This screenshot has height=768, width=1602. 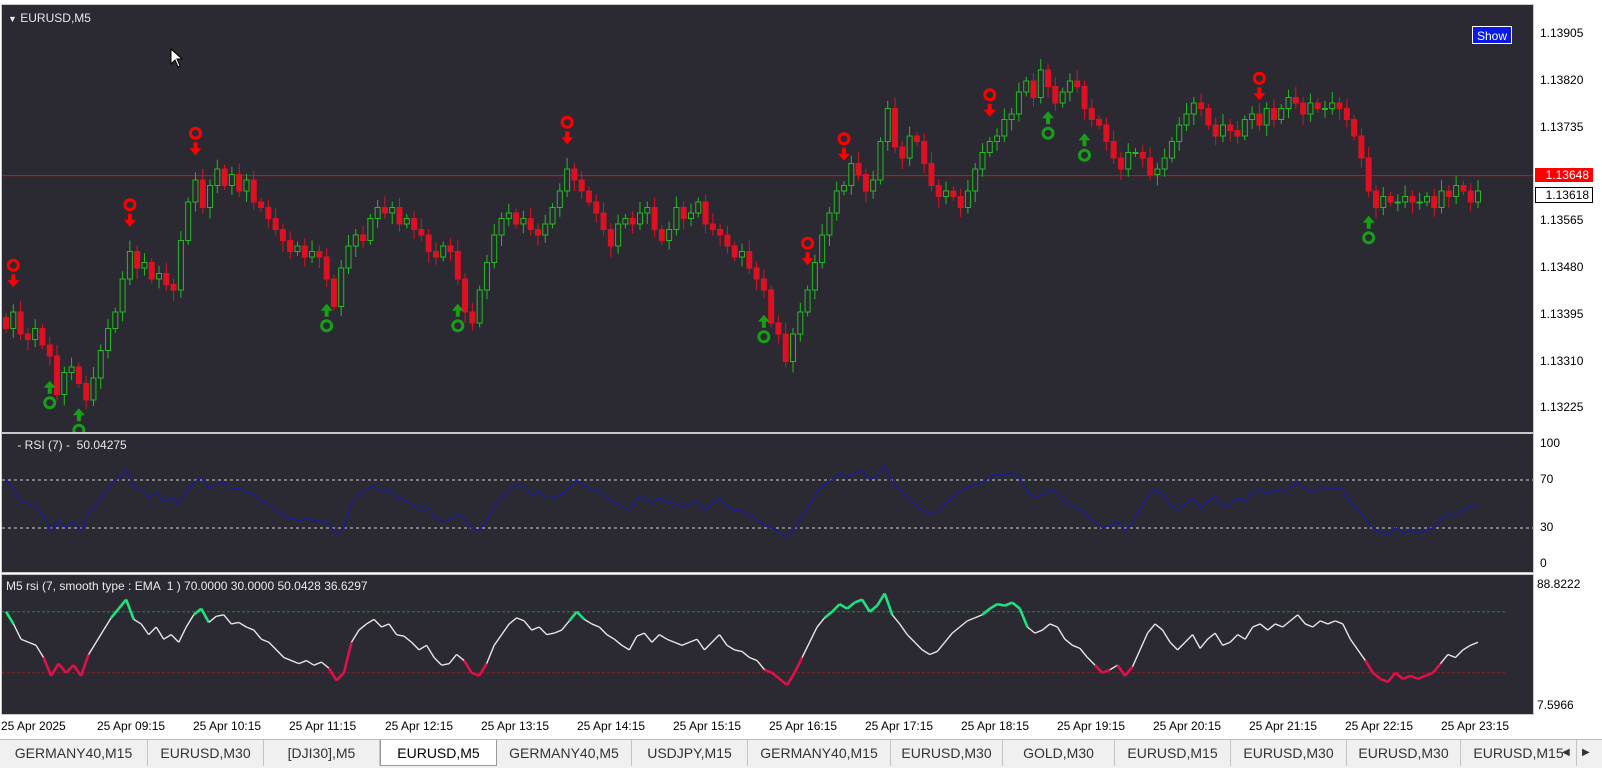 I want to click on mouse-cursor-icon, so click(x=177, y=58).